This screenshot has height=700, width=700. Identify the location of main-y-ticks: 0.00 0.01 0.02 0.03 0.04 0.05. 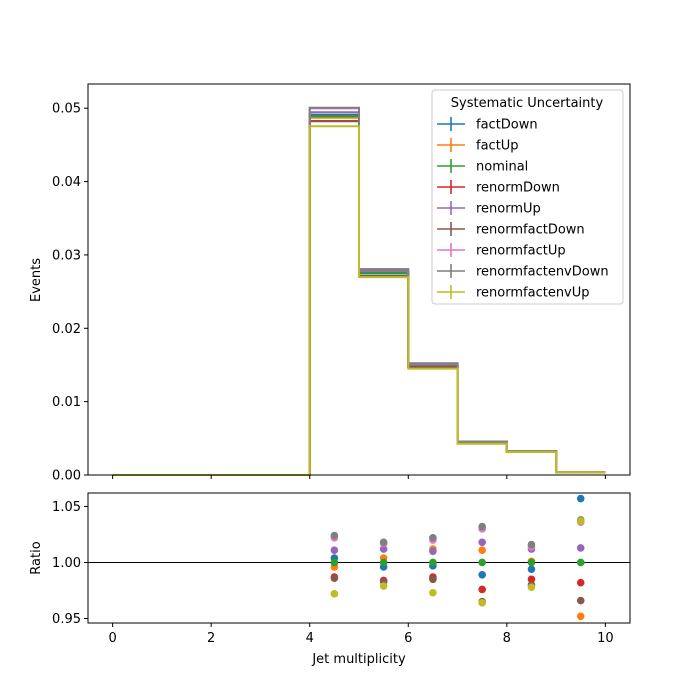
(70, 293).